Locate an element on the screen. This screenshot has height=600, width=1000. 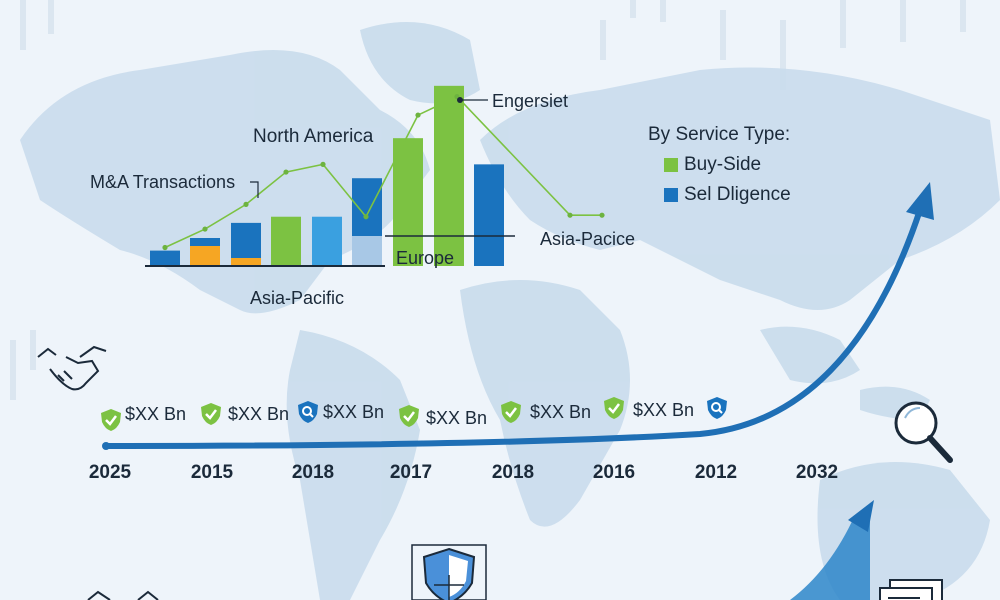
timeline-value-6: $XX Bn is located at coordinates (664, 410).